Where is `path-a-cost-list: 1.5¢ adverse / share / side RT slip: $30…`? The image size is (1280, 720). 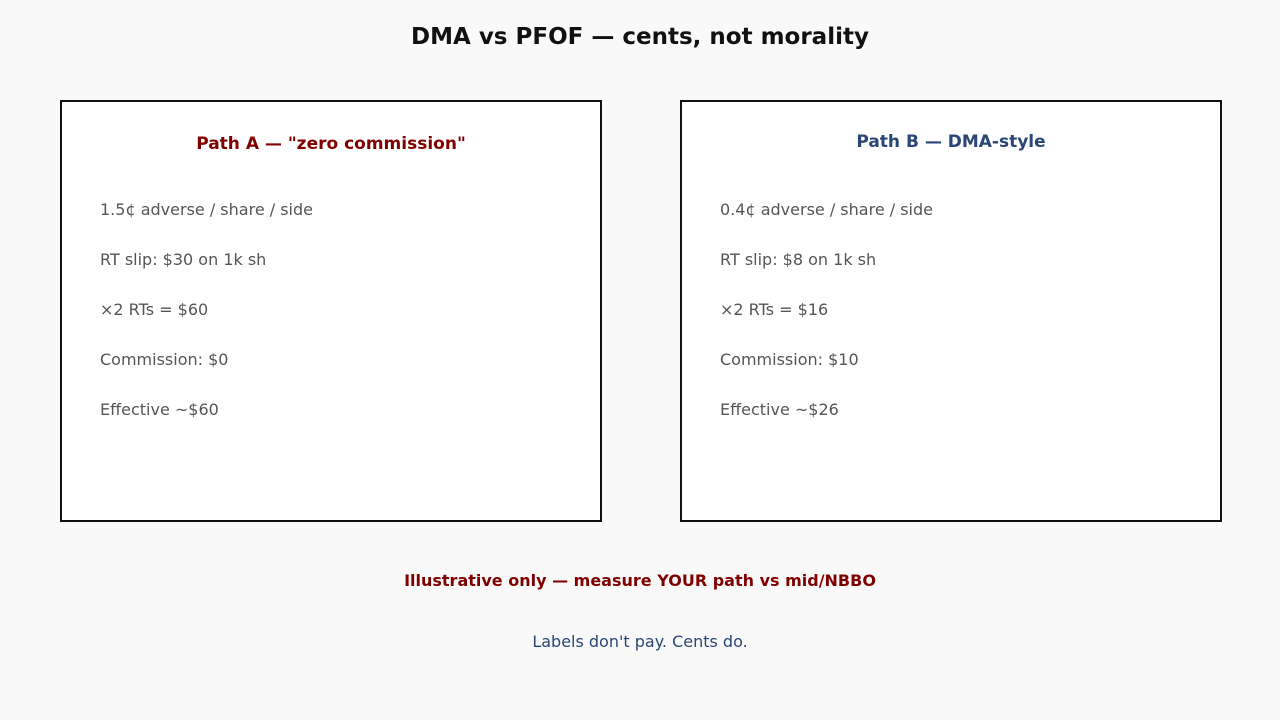
path-a-cost-list: 1.5¢ adverse / share / side RT slip: $30… is located at coordinates (206, 325).